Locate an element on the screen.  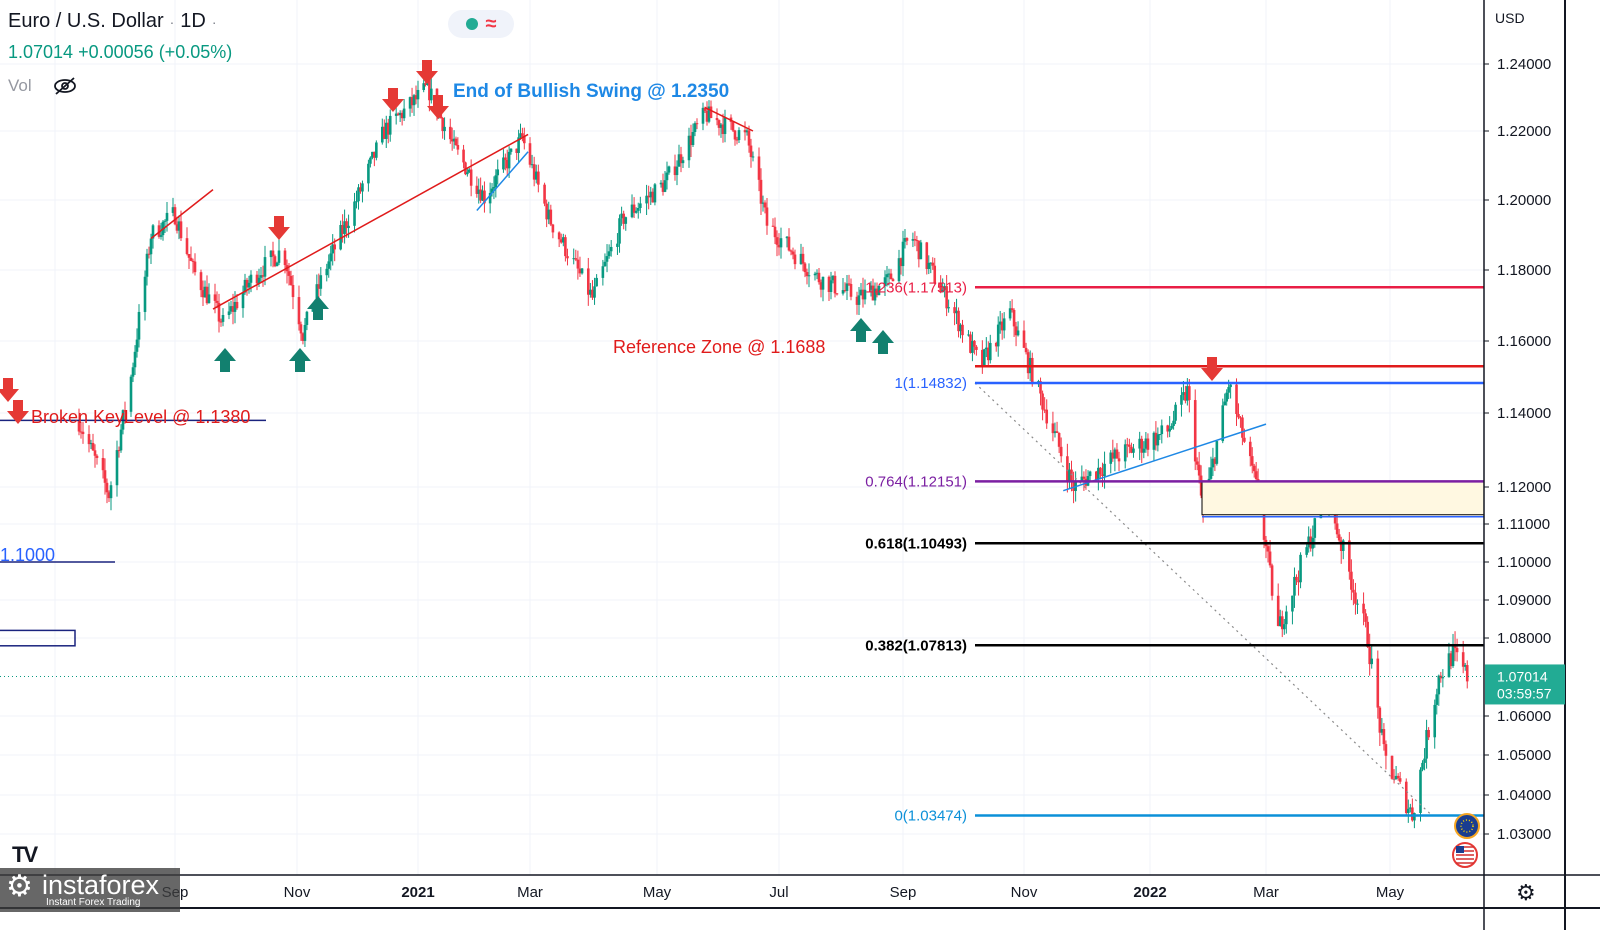
rising-trendline is located at coordinates (370, 221).